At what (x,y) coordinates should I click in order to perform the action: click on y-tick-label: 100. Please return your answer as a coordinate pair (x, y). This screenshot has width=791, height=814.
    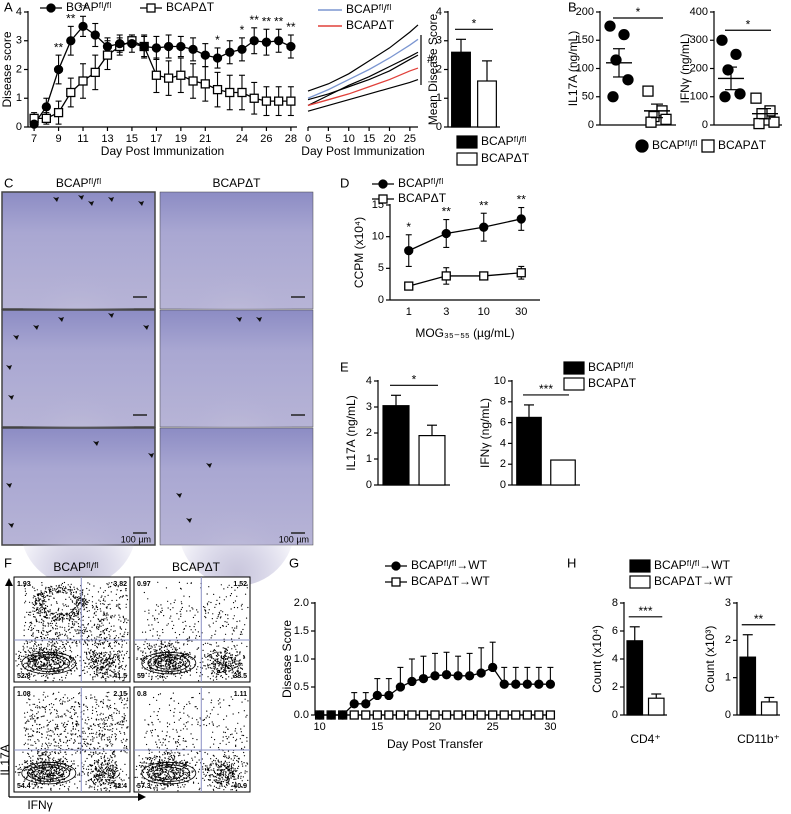
    Looking at the image, I should click on (585, 68).